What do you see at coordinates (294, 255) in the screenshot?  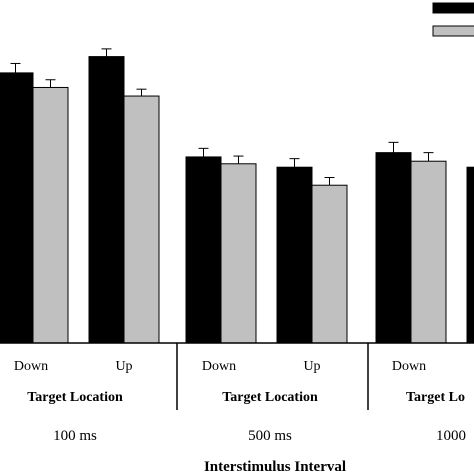 I see `bar-g2-up-s1` at bounding box center [294, 255].